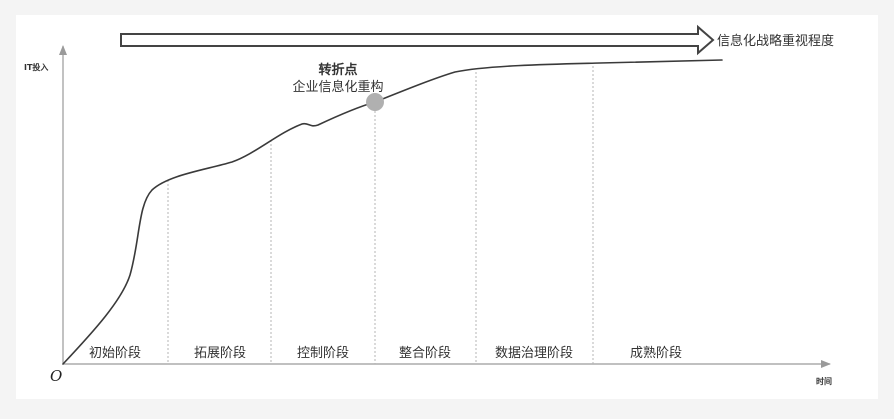 The image size is (894, 419). Describe the element at coordinates (220, 353) in the screenshot. I see `stage-label-expansion: 拓展阶段` at that location.